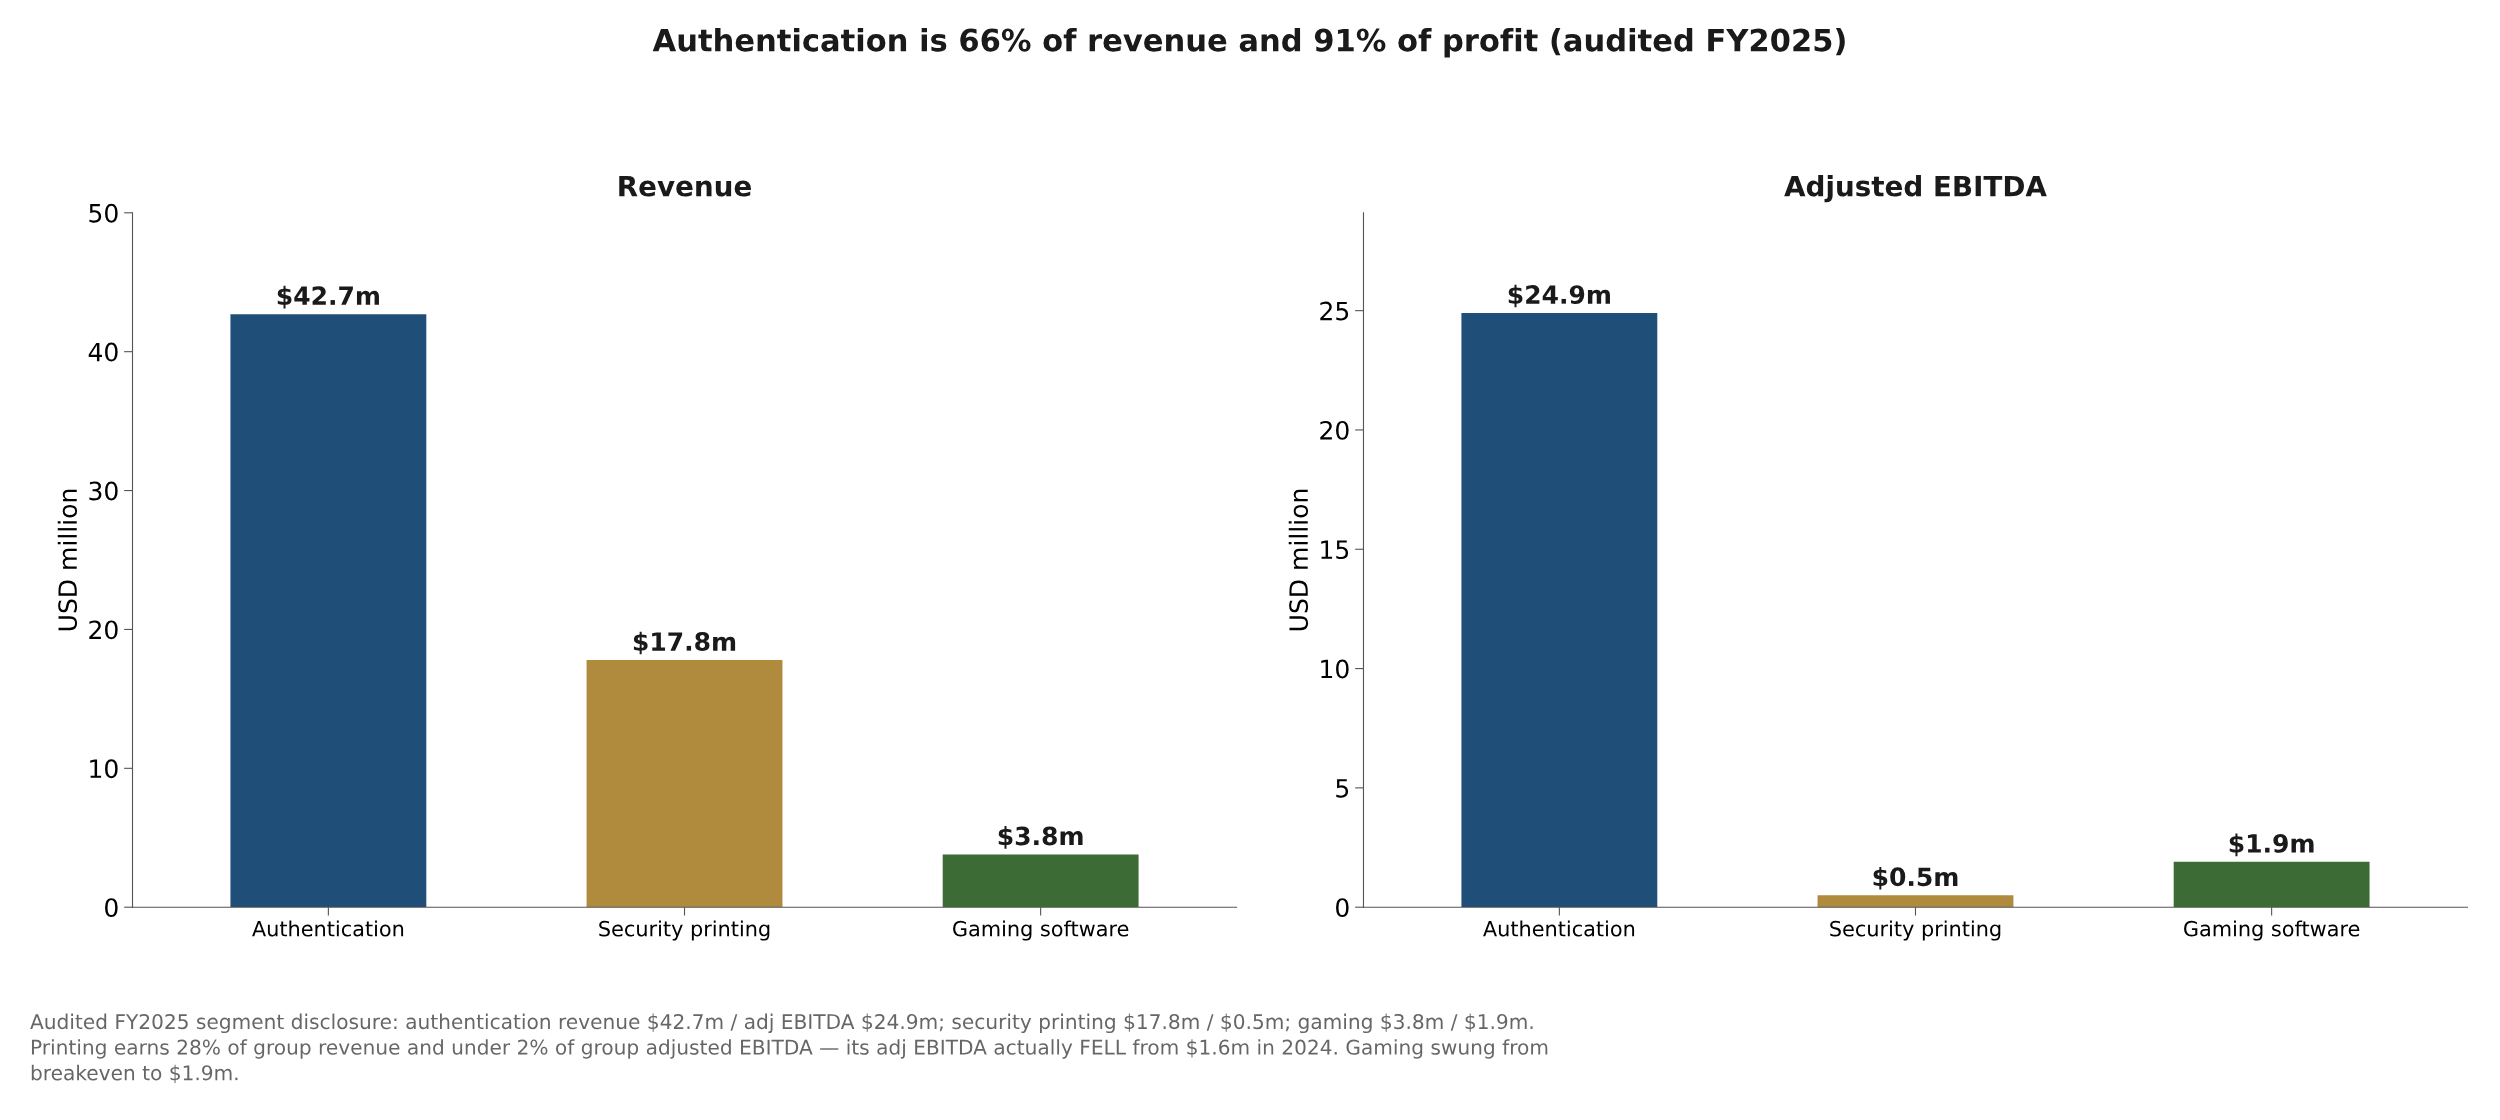  What do you see at coordinates (2271, 845) in the screenshot?
I see `data-label: $1.9m` at bounding box center [2271, 845].